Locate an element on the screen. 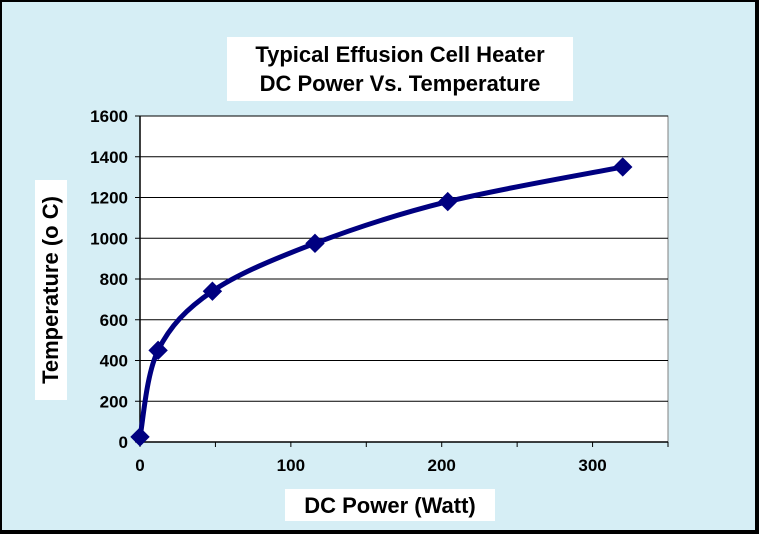 The image size is (759, 534). x-axis-title-box is located at coordinates (390, 505).